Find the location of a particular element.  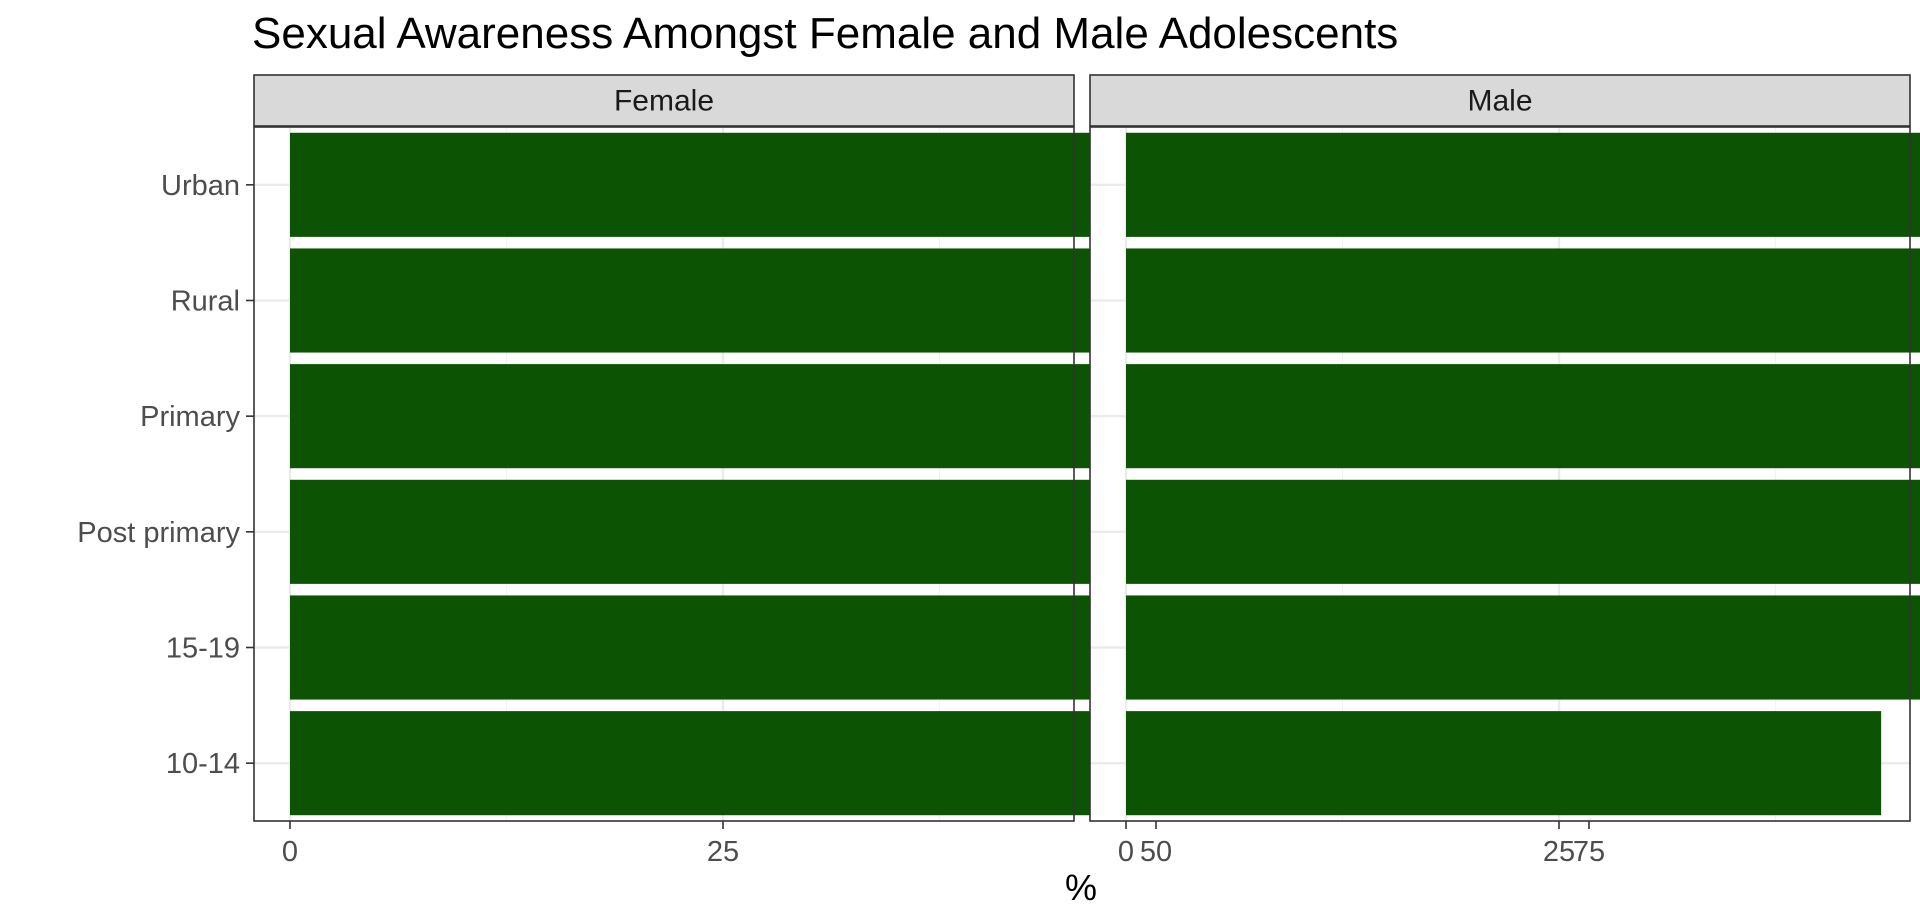

y-tick-label: 15-19 is located at coordinates (203, 649).